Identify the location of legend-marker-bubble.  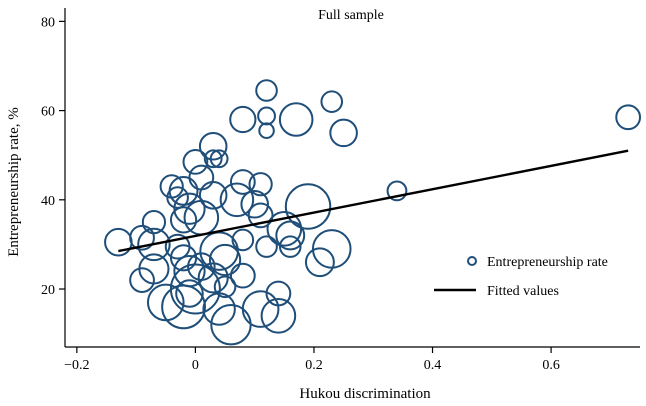
(472, 261).